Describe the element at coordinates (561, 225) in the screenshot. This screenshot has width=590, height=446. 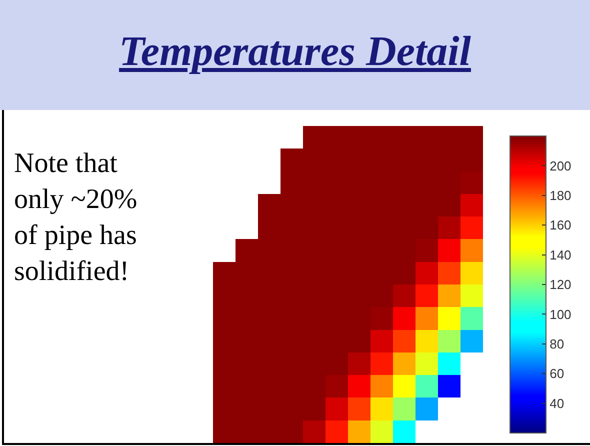
I see `color-bar-label: 160` at that location.